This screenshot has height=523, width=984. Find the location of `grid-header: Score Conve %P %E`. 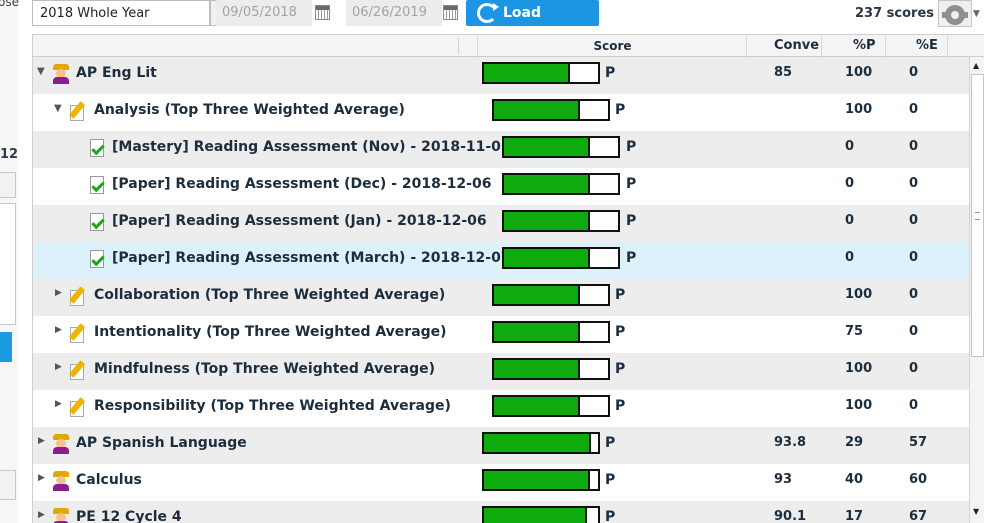

grid-header: Score Conve %P %E is located at coordinates (508, 46).